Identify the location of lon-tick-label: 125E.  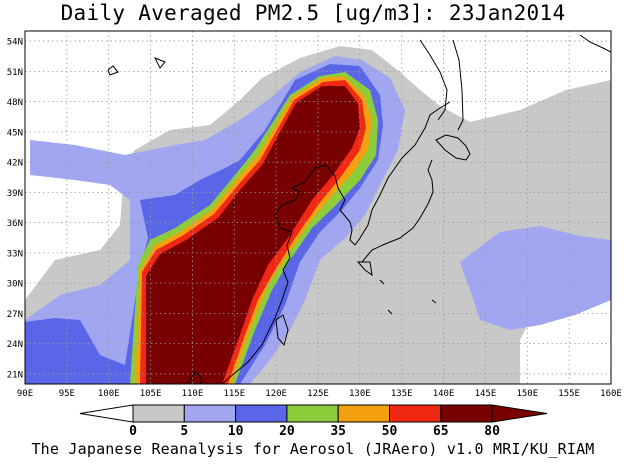
(318, 394).